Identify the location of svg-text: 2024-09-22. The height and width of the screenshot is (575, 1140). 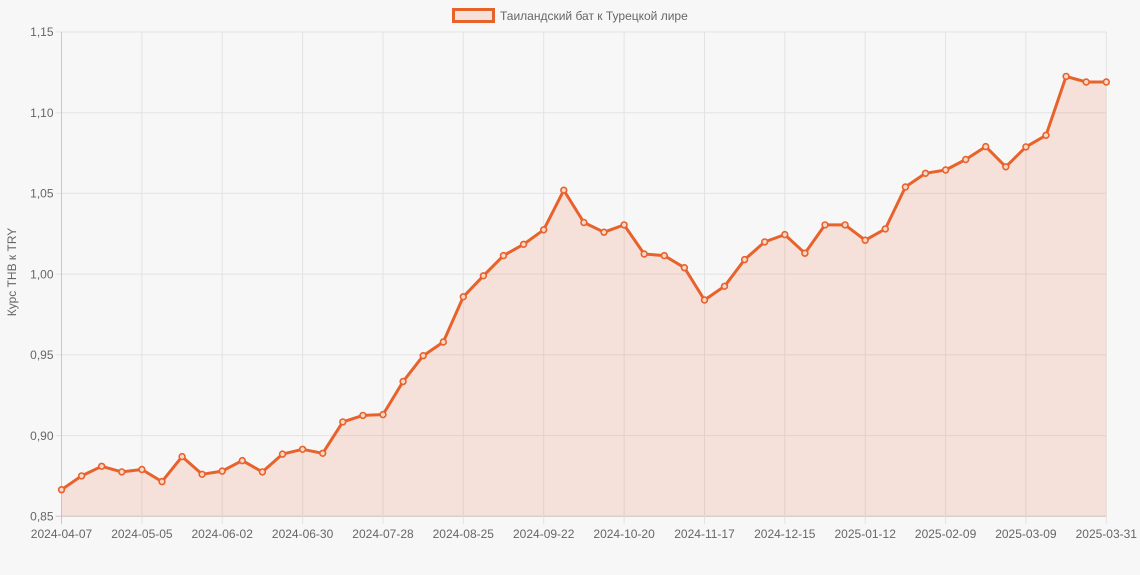
(544, 534).